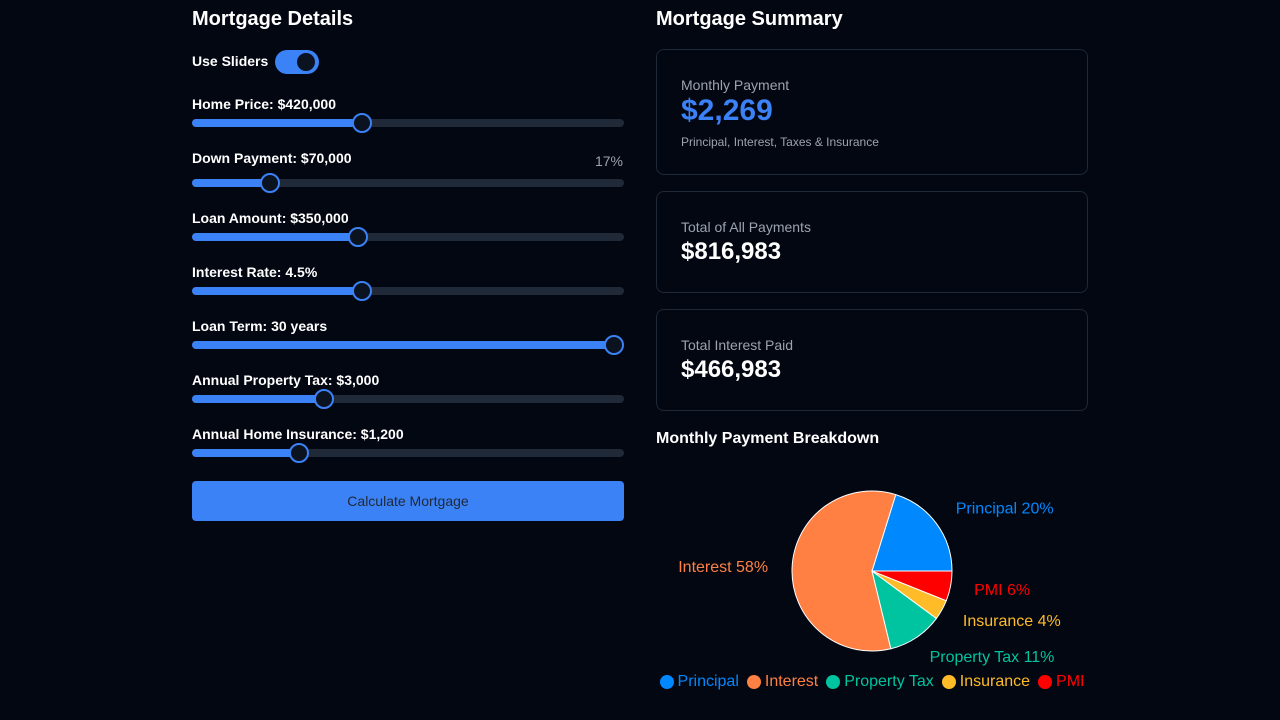 The image size is (1280, 720). What do you see at coordinates (408, 501) in the screenshot?
I see `calculate-button: Calculate Mortgage` at bounding box center [408, 501].